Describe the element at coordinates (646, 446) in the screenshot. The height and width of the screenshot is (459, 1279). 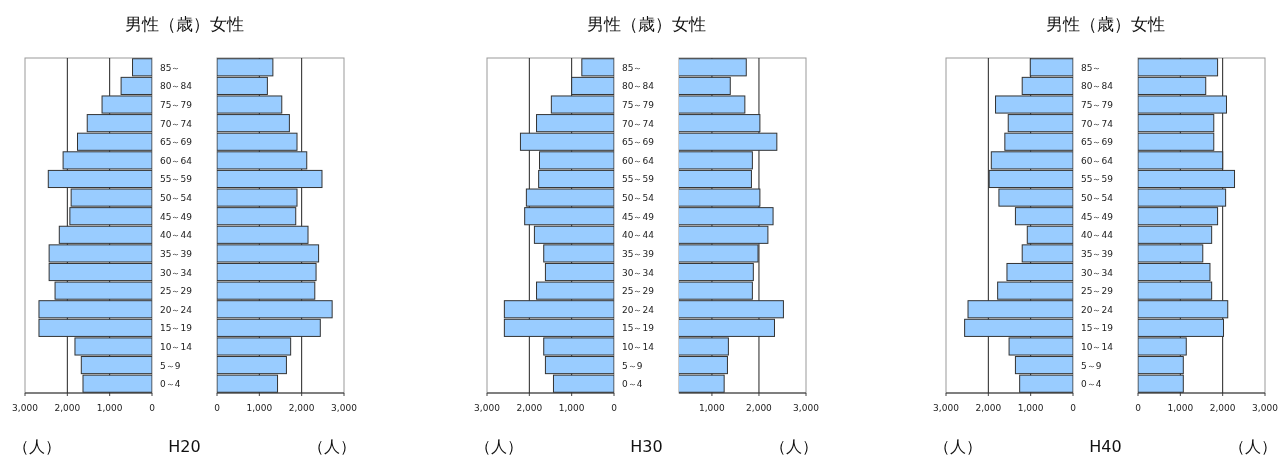
I see `text: H30` at that location.